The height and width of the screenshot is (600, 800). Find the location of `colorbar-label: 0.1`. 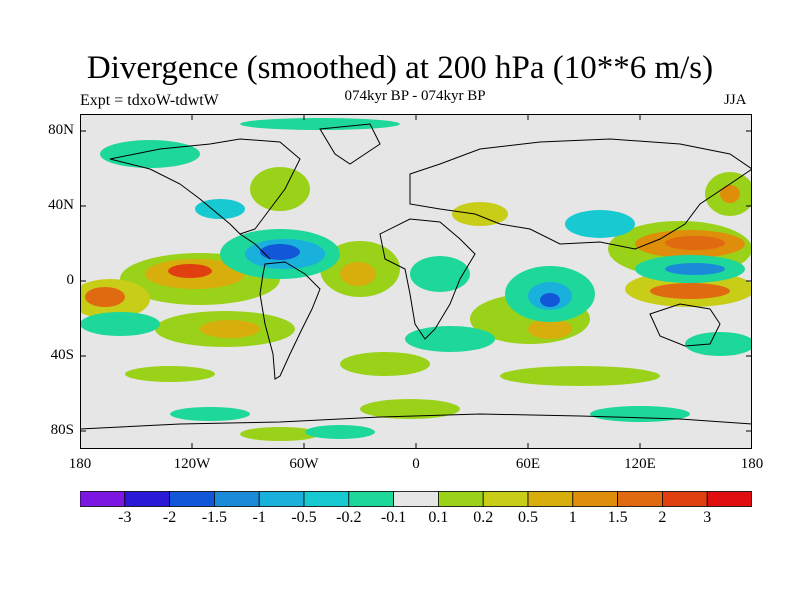

colorbar-label: 0.1 is located at coordinates (438, 517).